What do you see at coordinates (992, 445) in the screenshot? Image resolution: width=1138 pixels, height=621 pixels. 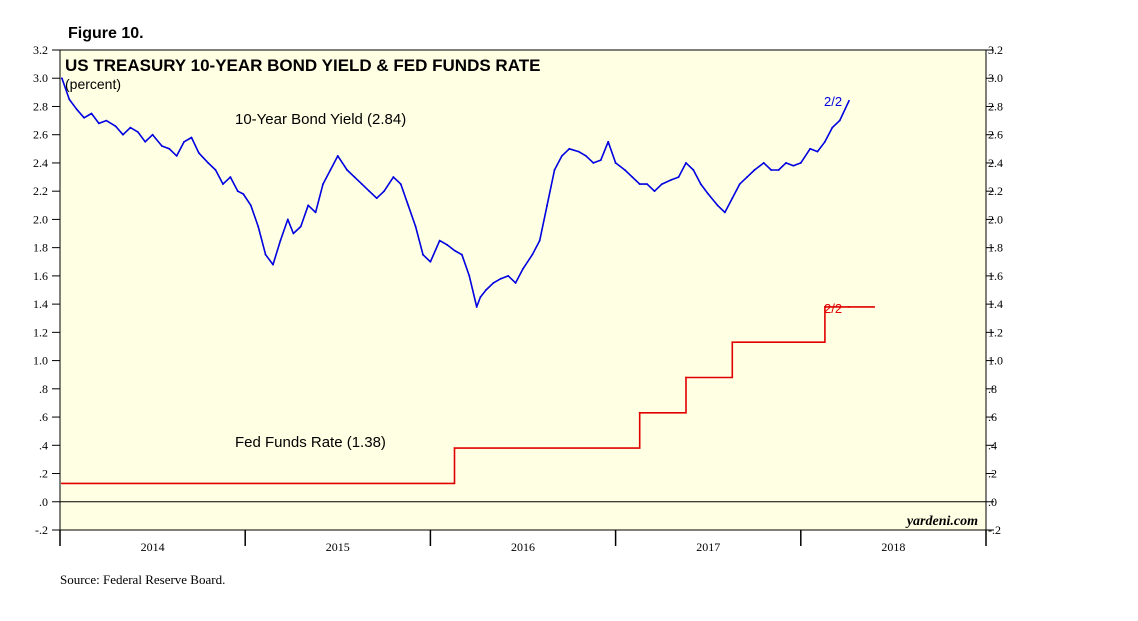 I see `y-tick-label-right: .4` at bounding box center [992, 445].